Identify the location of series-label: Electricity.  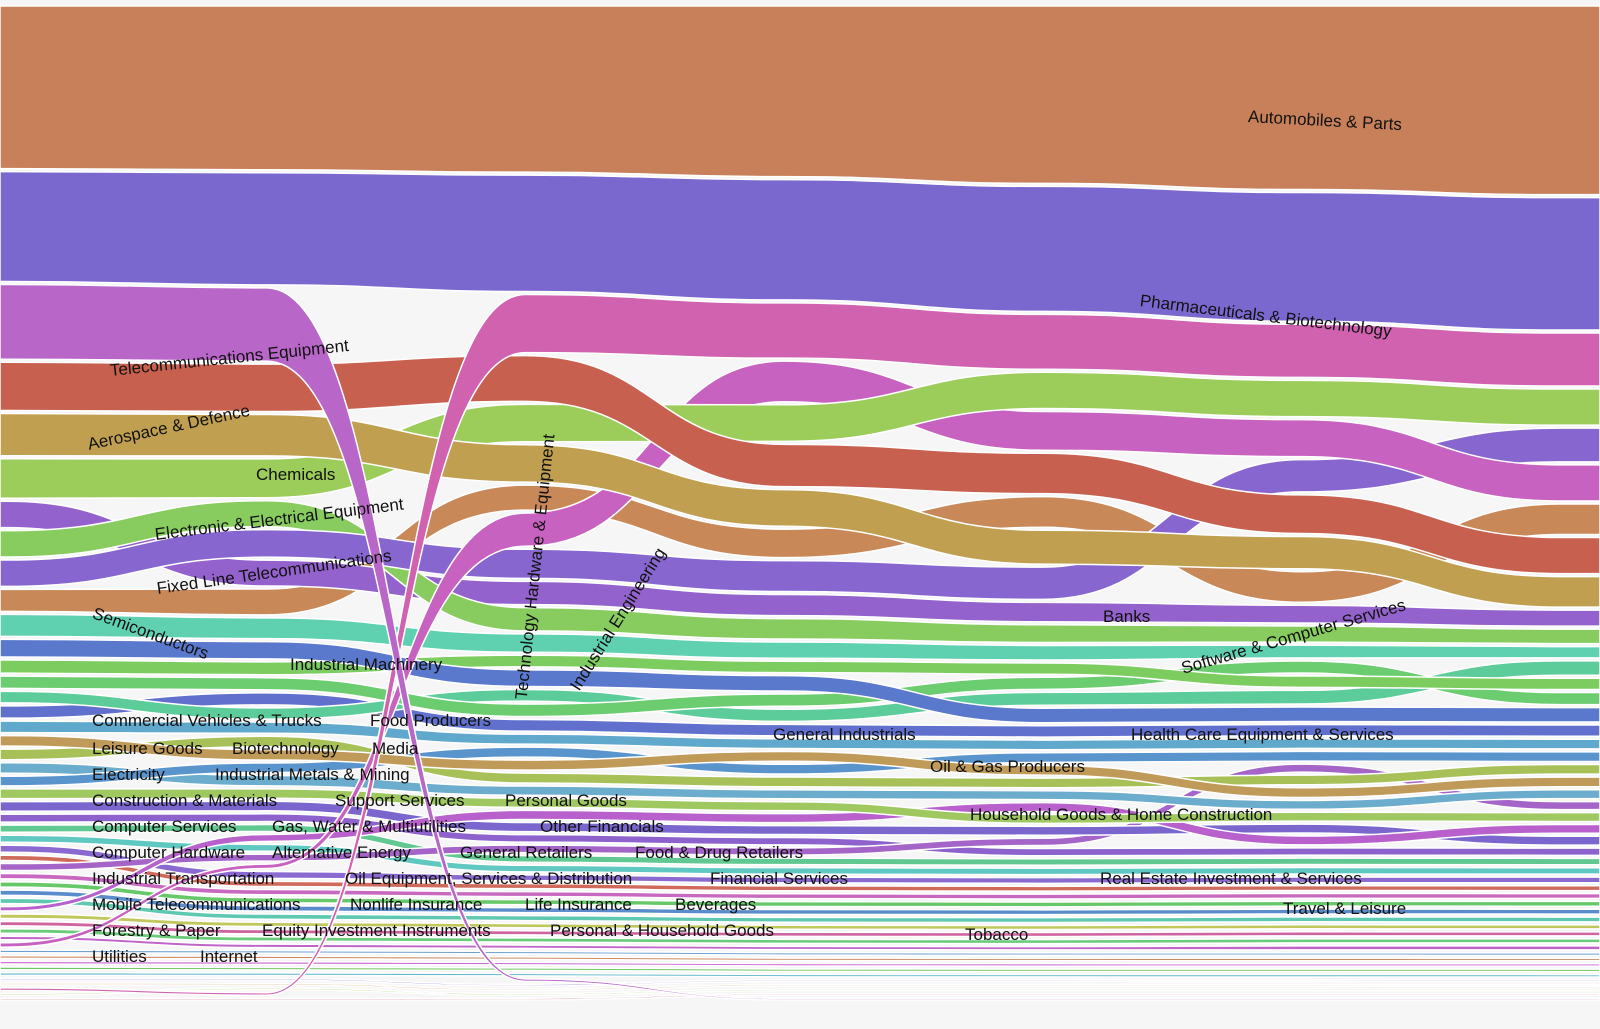
(128, 774).